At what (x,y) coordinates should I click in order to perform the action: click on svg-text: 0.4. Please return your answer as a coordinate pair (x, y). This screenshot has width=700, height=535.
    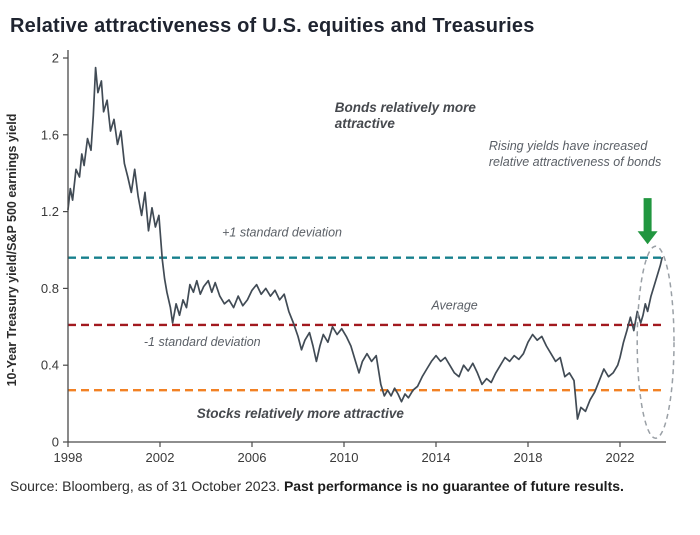
    Looking at the image, I should click on (50, 365).